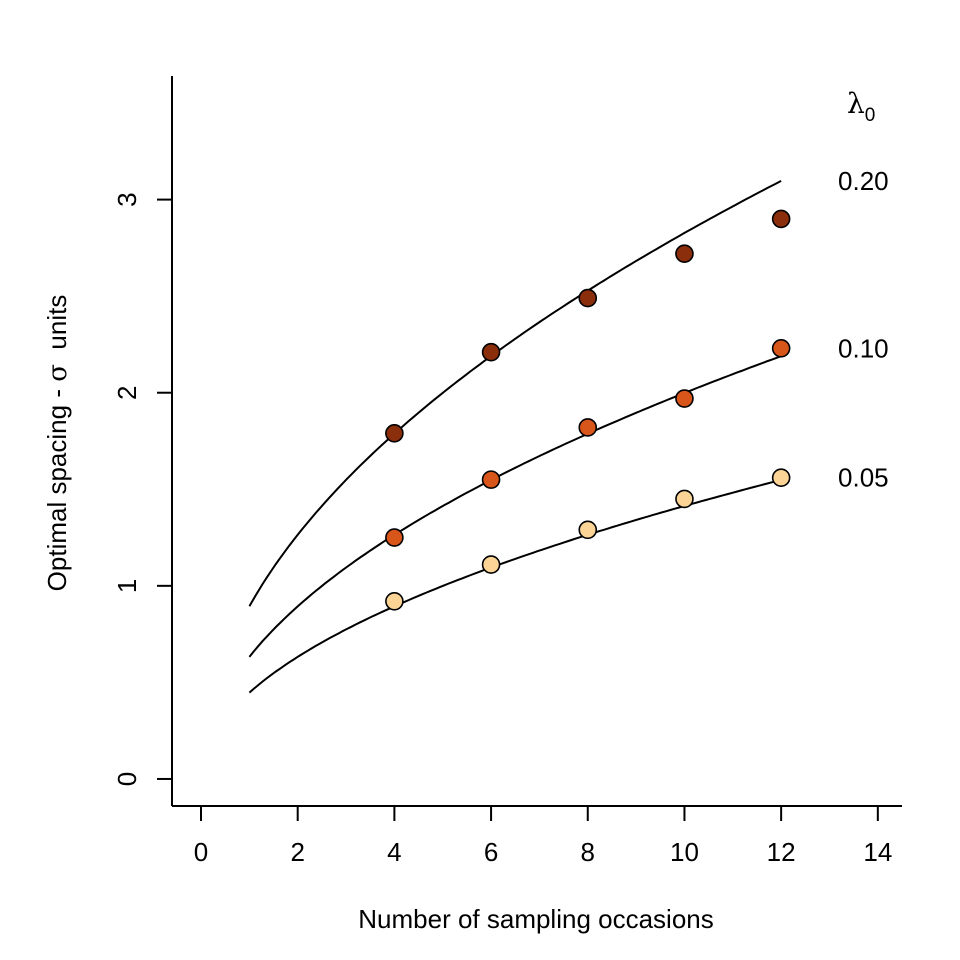 The image size is (960, 960). I want to click on x-tick-label: 2, so click(297, 852).